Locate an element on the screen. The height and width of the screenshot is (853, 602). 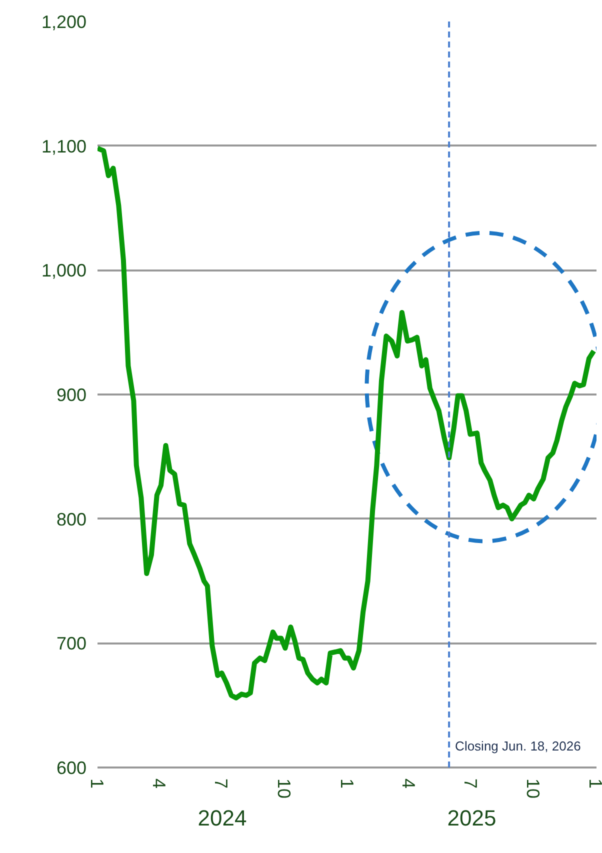
text: 2025 is located at coordinates (471, 818).